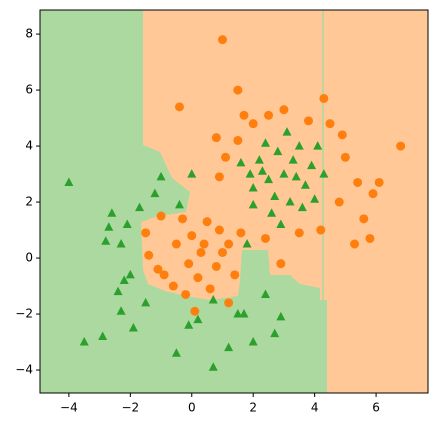  I want to click on x-tick-label: −2, so click(130, 408).